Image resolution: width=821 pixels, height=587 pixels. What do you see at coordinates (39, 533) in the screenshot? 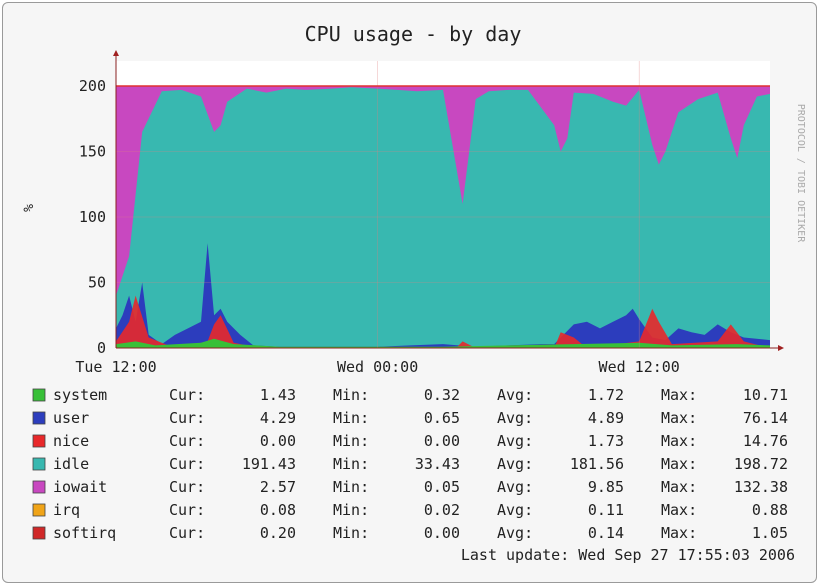
I see `legend-swatch-softirq` at bounding box center [39, 533].